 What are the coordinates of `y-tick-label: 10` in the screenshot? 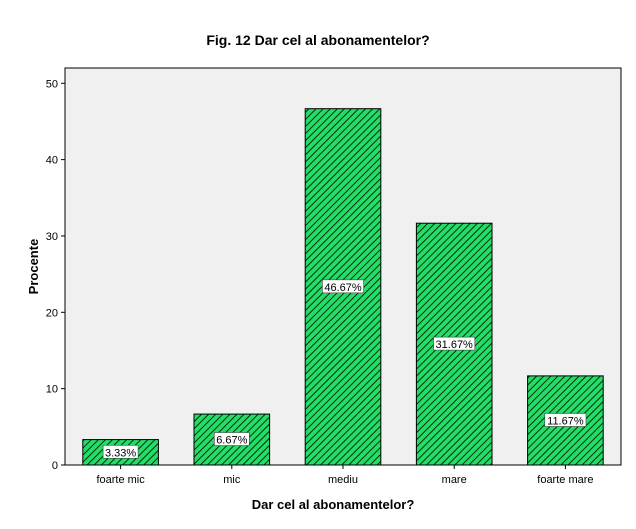 It's located at (52, 390).